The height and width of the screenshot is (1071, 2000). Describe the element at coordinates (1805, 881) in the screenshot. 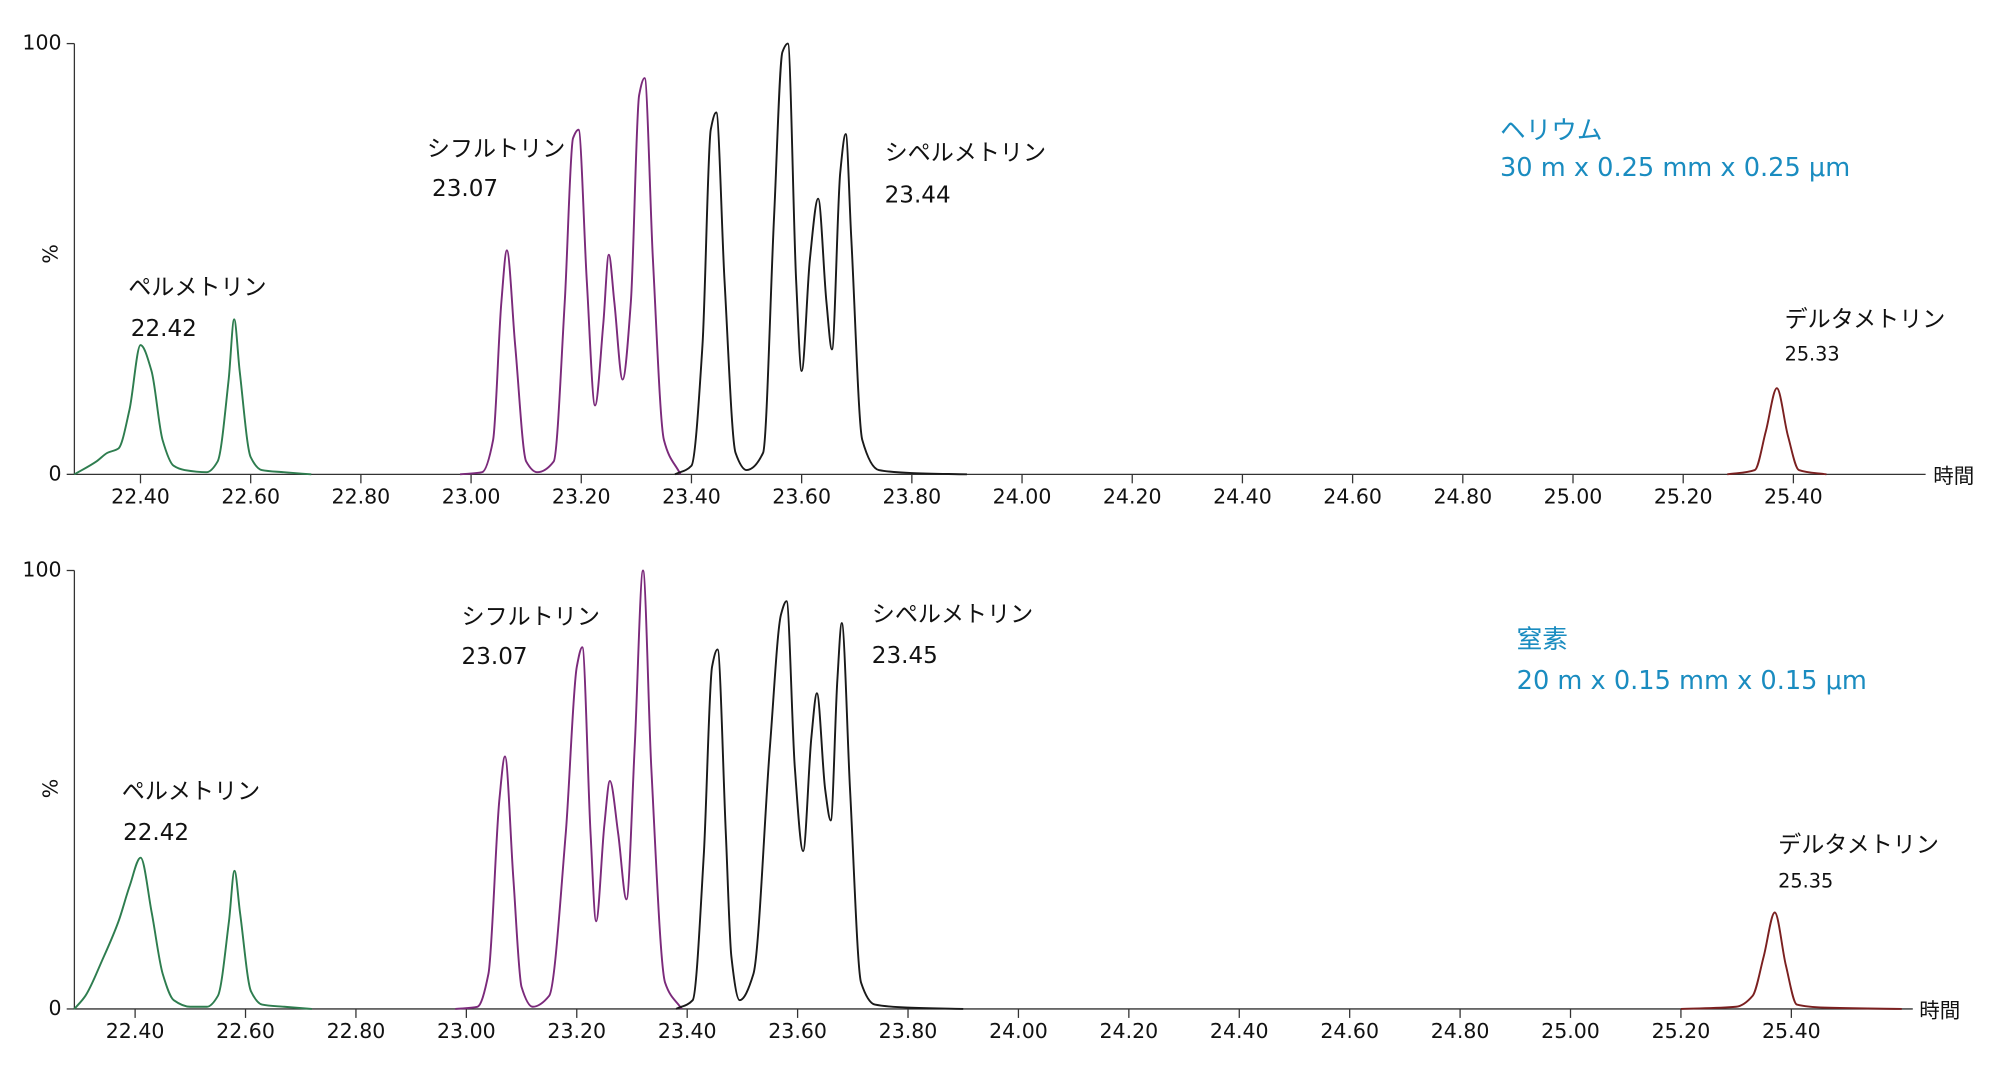

I see `retention-time: 25.35` at that location.